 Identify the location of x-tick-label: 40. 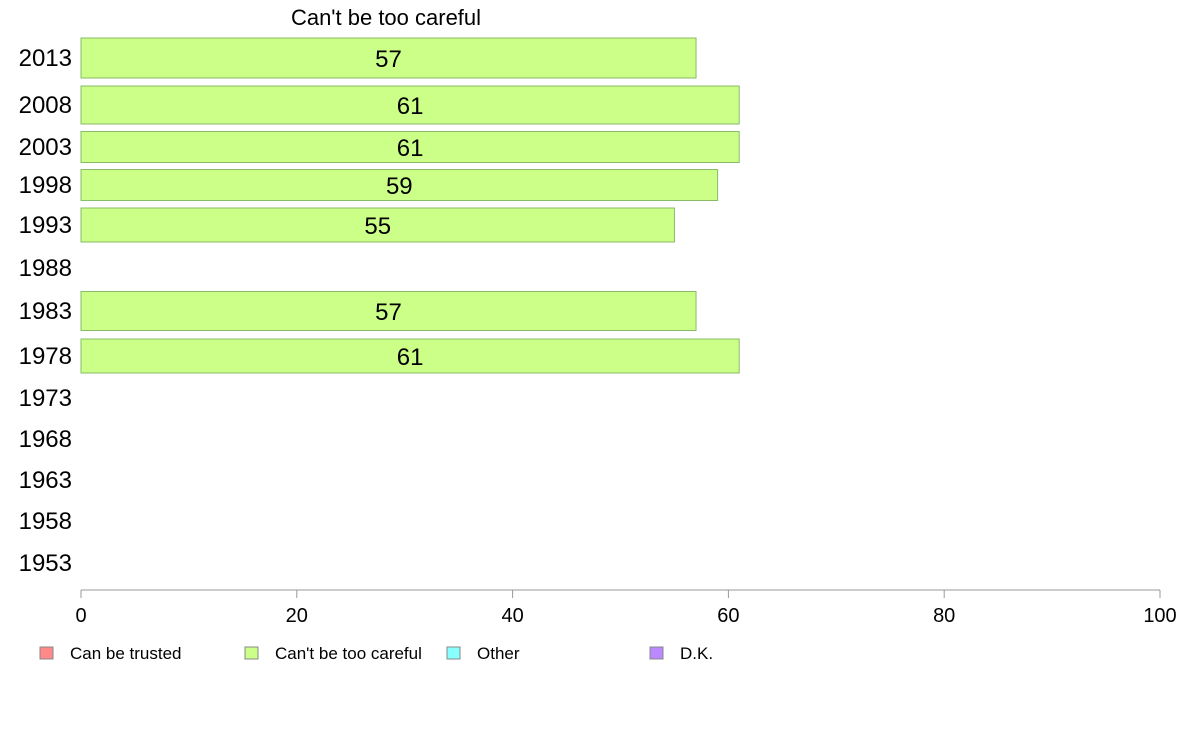
(512, 616).